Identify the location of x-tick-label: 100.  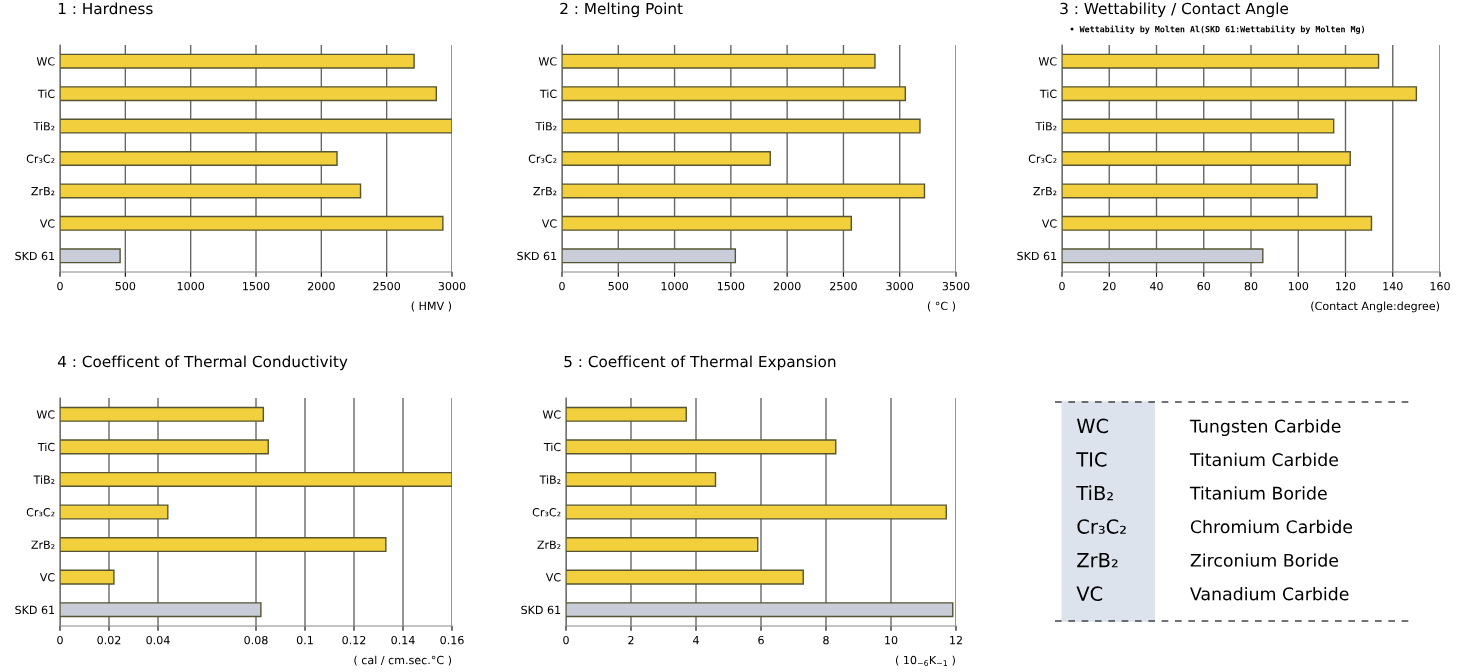
(1298, 286).